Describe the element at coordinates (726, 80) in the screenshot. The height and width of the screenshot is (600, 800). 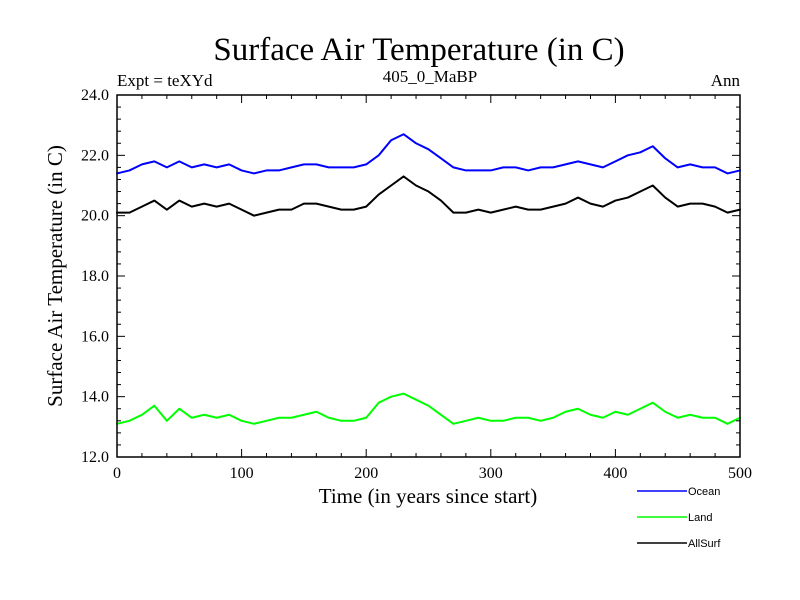
I see `period-label: Ann` at that location.